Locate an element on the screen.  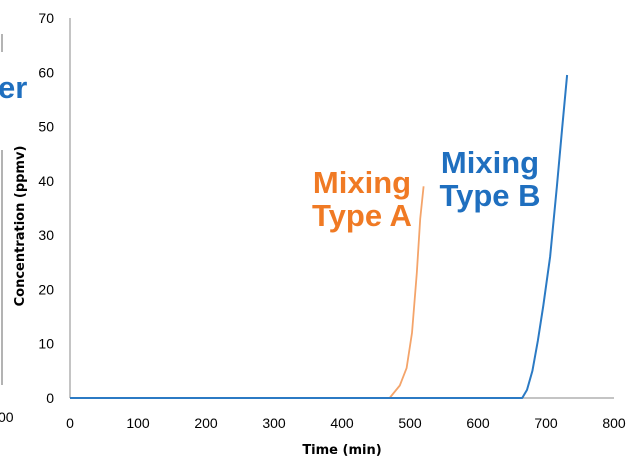
y-tick-label: 40 is located at coordinates (46, 181).